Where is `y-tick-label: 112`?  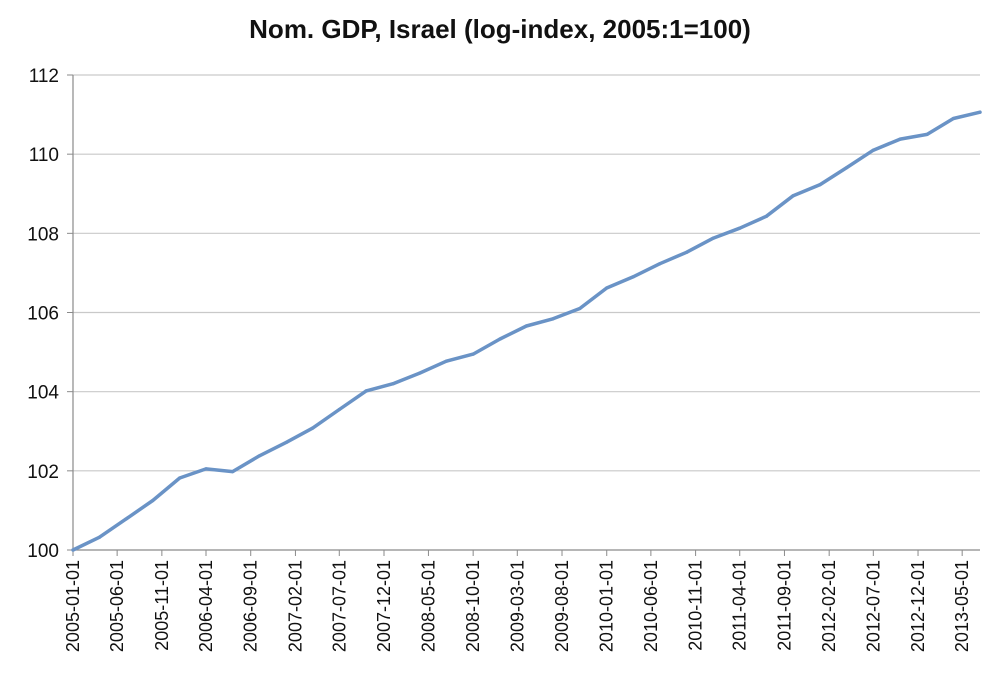 y-tick-label: 112 is located at coordinates (44, 76).